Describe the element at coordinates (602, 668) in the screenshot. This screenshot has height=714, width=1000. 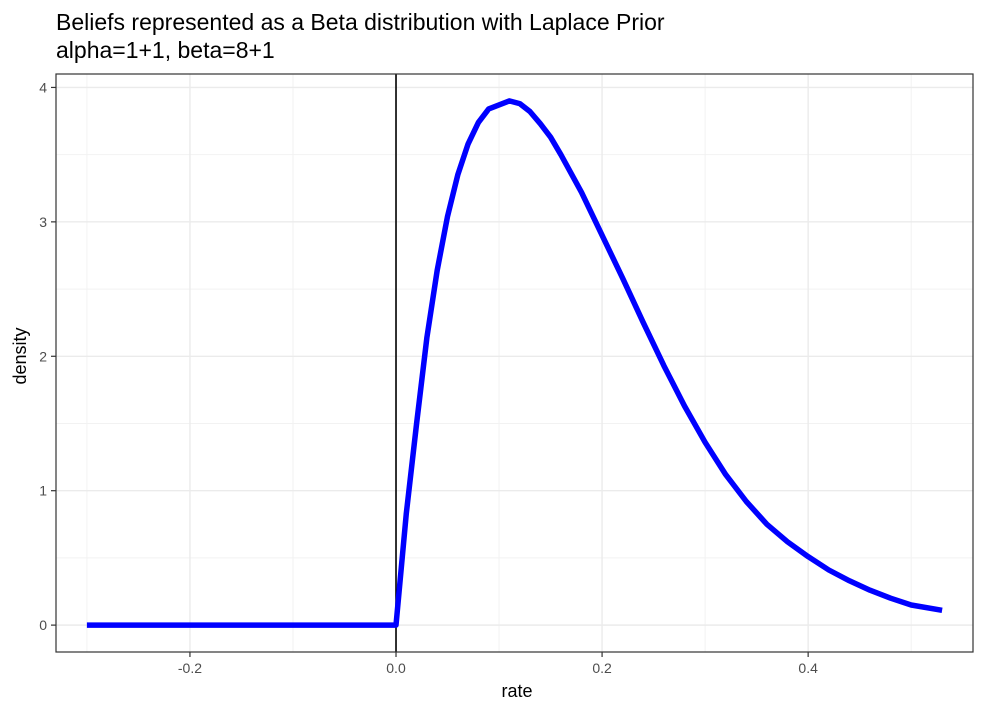
I see `x-tick-label: 0.2` at that location.